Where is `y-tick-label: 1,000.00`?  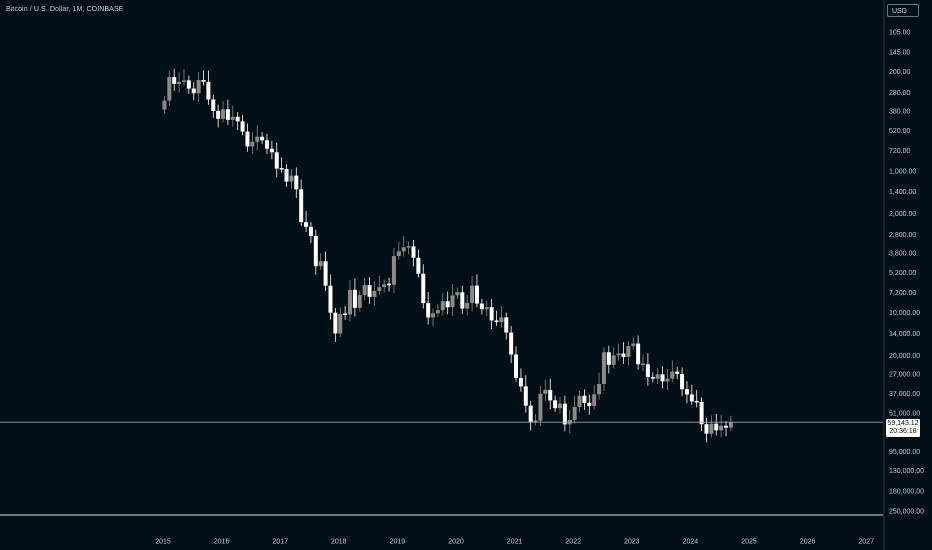 y-tick-label: 1,000.00 is located at coordinates (902, 171).